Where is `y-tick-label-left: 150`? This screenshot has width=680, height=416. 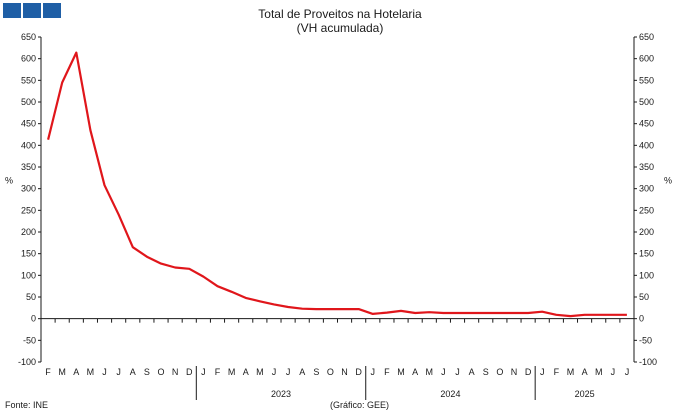 y-tick-label-left: 150 is located at coordinates (28, 254).